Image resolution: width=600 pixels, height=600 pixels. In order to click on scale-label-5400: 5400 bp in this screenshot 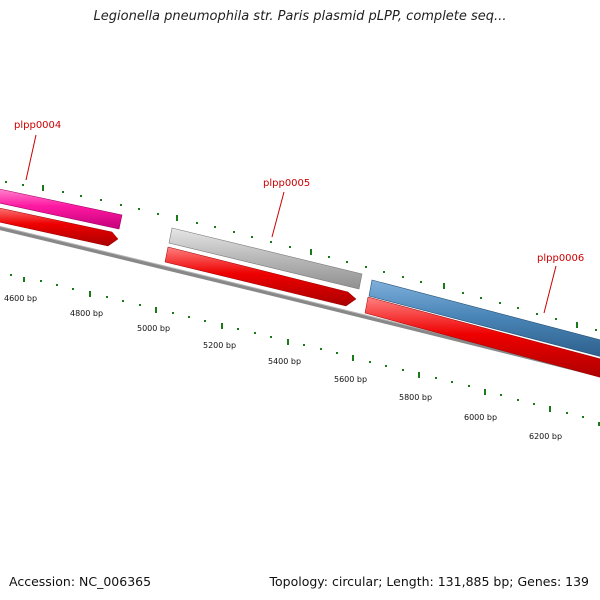, I will do `click(284, 361)`.